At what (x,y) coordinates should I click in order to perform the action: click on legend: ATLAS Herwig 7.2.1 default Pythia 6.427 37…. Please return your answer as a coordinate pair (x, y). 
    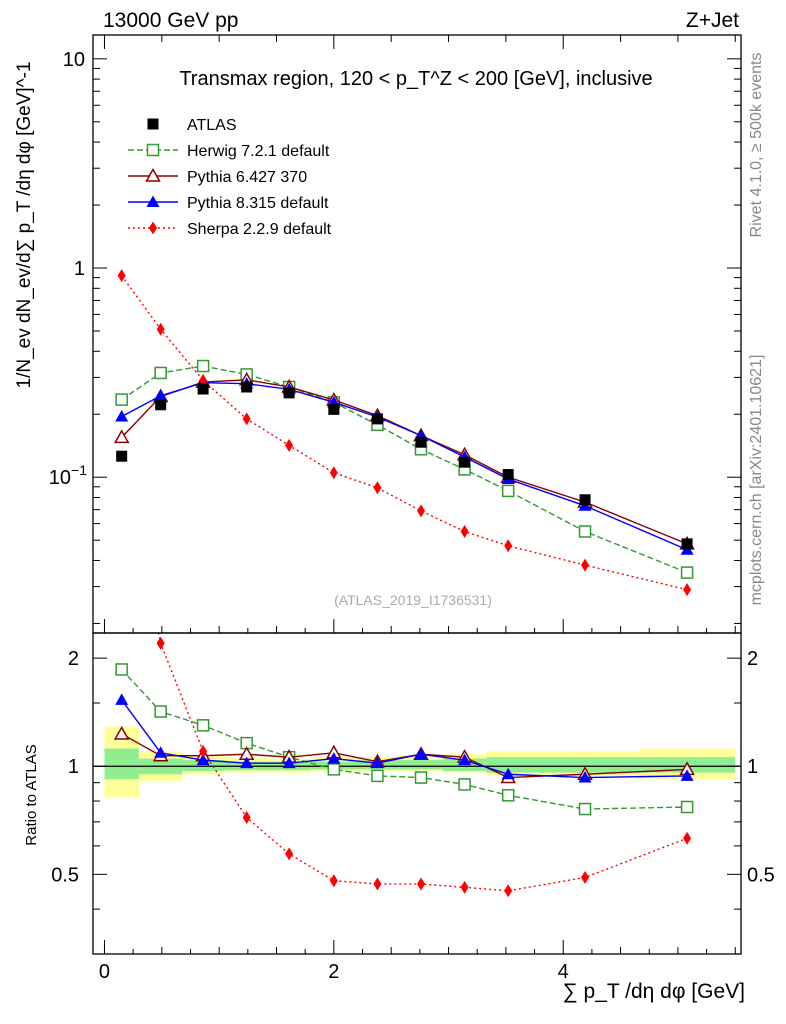
    Looking at the image, I should click on (230, 177).